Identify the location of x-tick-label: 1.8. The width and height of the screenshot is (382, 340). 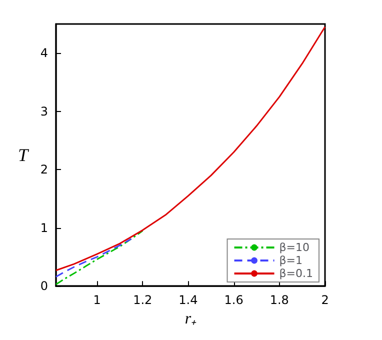
(279, 300).